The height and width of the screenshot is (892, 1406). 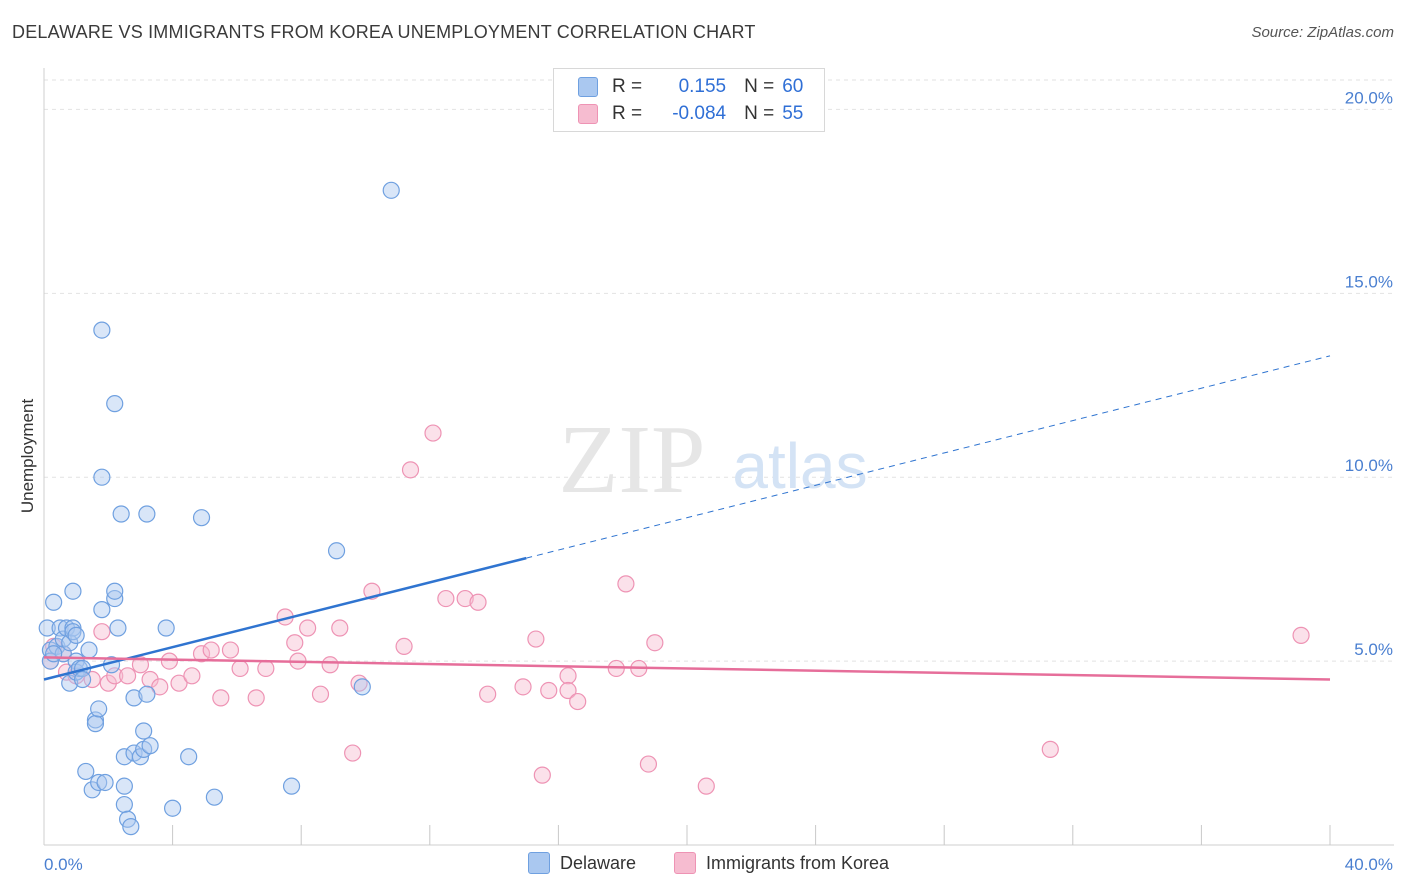 I want to click on legend-item-delaware: Delaware, so click(x=582, y=863).